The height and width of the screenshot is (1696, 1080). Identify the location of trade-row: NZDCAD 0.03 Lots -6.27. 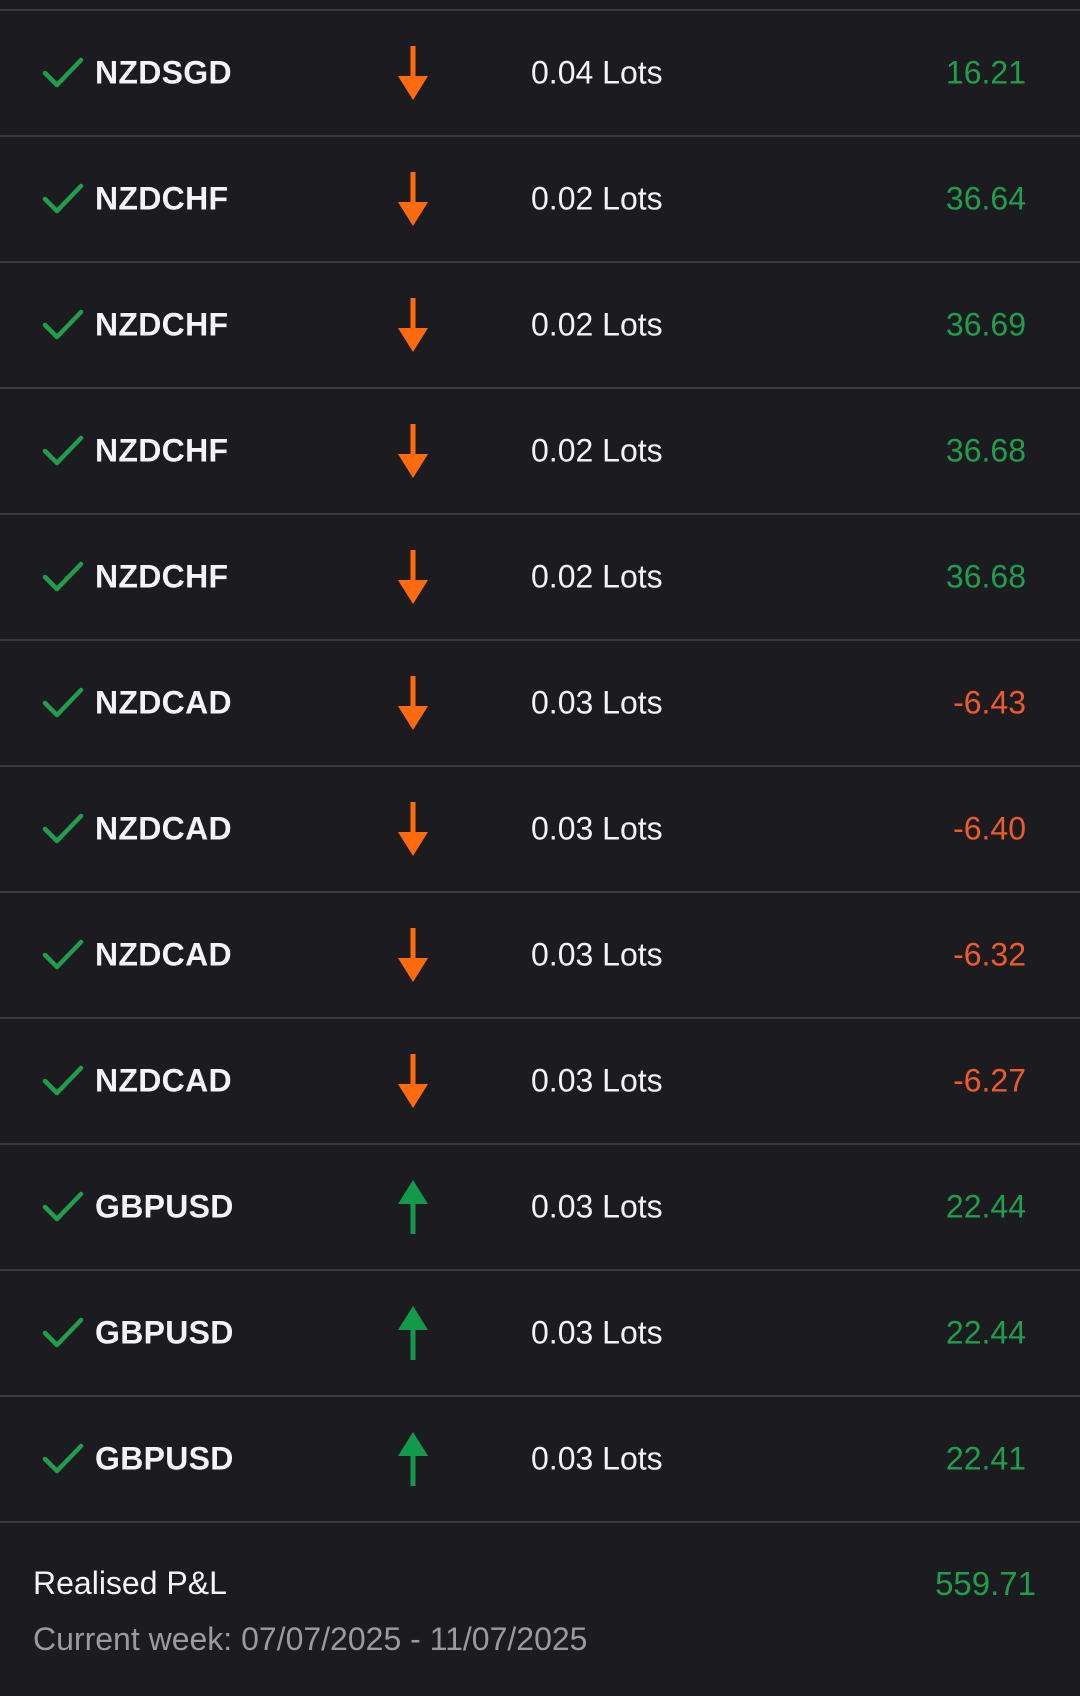
(540, 1082).